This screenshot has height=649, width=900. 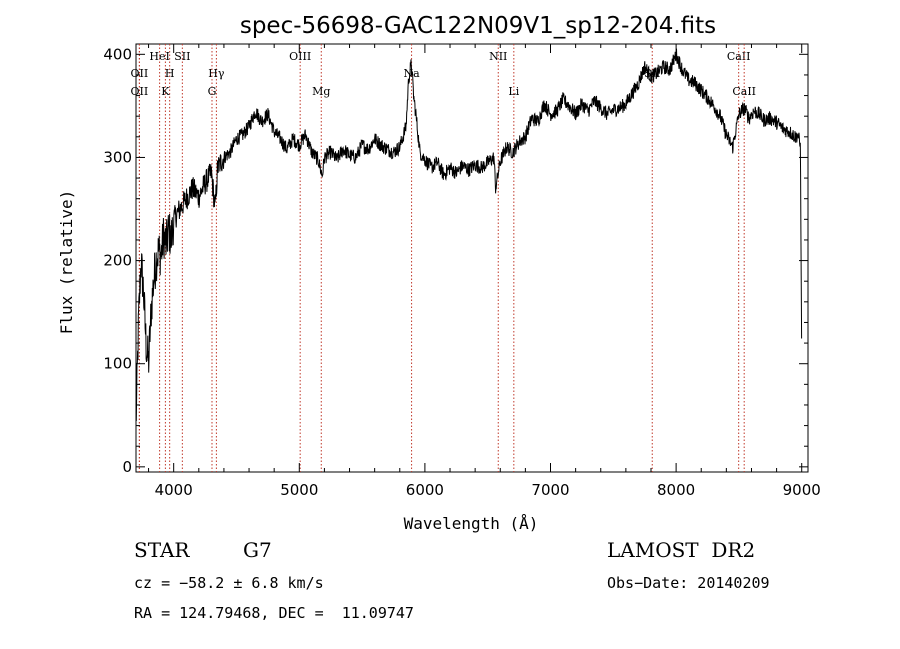 I want to click on y-tick-label-4: 400, so click(x=117, y=54).